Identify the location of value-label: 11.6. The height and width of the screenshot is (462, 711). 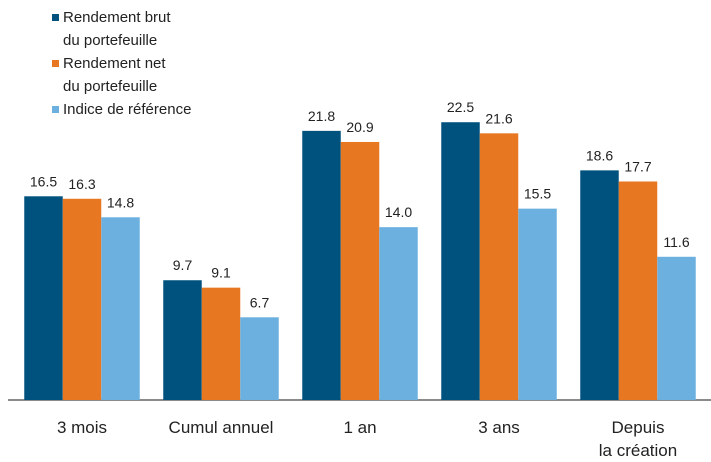
(676, 242).